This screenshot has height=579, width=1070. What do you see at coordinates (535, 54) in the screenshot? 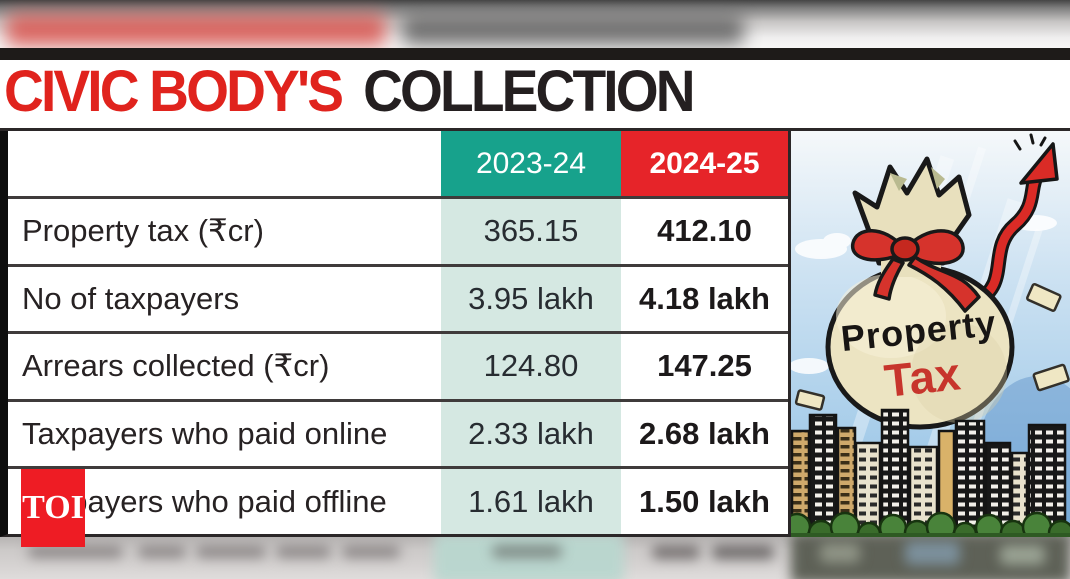
I see `black-divider-bar` at bounding box center [535, 54].